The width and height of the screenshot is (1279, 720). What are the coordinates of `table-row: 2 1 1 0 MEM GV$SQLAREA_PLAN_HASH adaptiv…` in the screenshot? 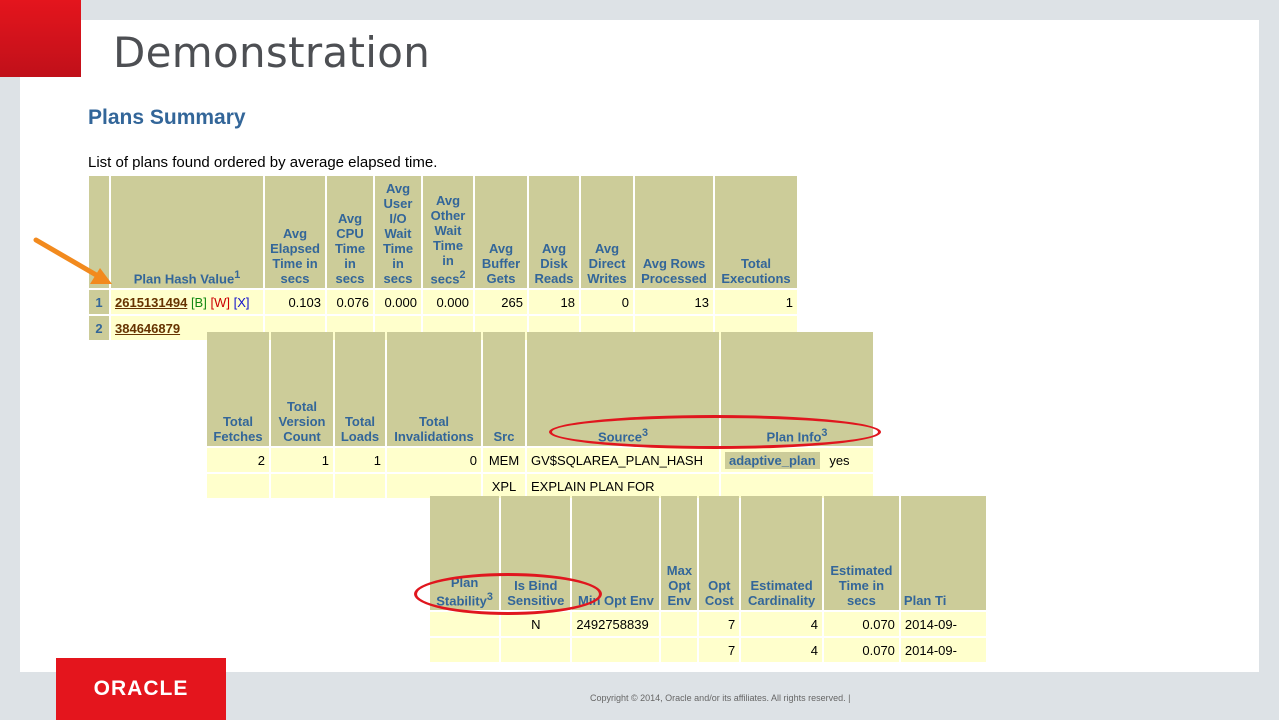 It's located at (540, 460).